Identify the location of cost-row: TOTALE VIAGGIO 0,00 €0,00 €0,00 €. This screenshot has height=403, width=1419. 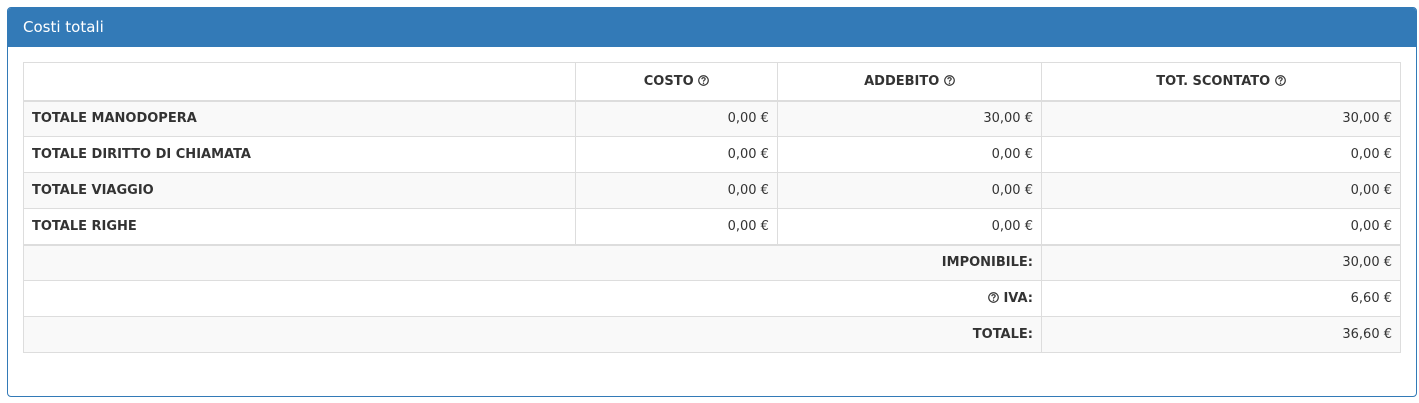
(712, 190).